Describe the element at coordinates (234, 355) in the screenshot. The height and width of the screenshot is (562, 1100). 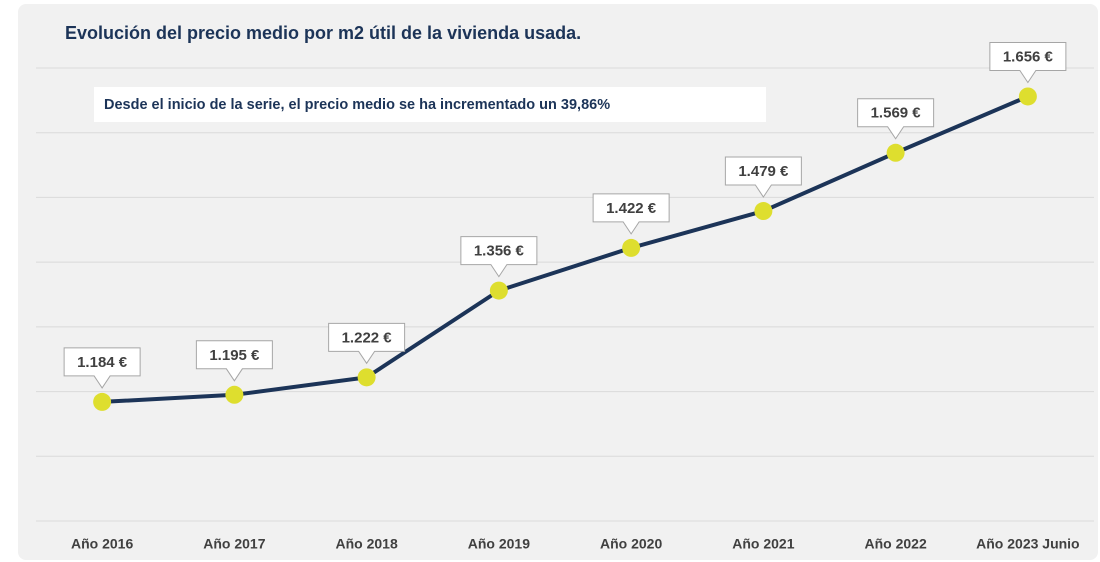
I see `value-label: 1.195 €` at that location.